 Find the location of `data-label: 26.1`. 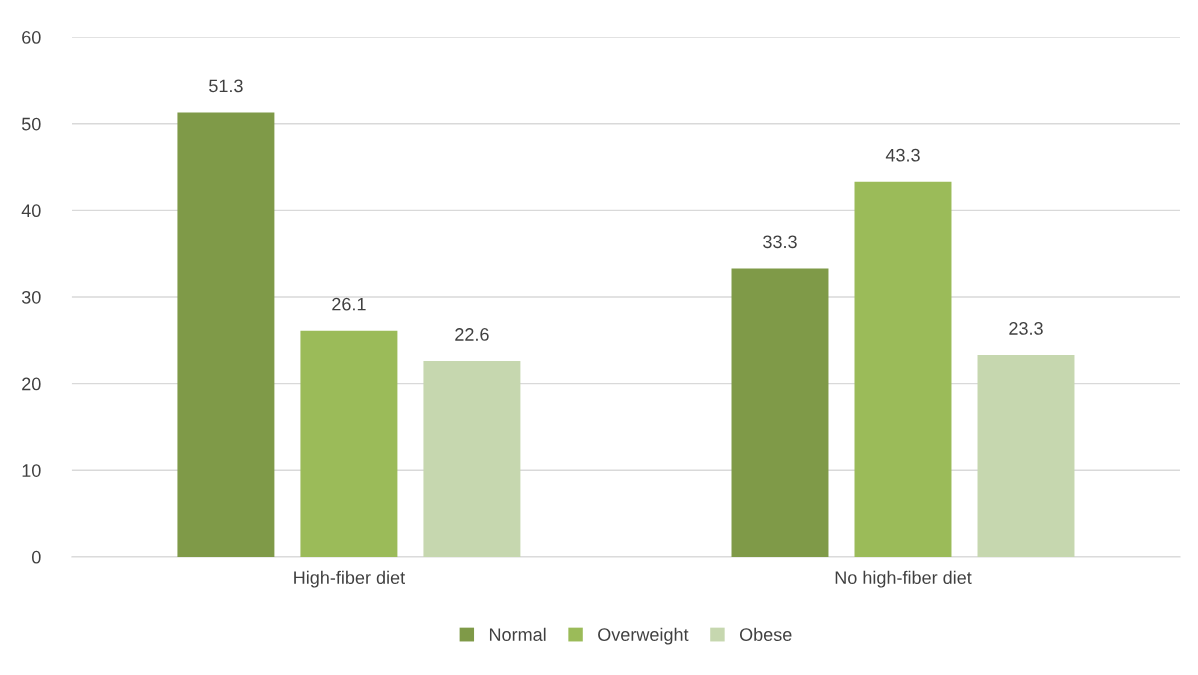

data-label: 26.1 is located at coordinates (349, 304).